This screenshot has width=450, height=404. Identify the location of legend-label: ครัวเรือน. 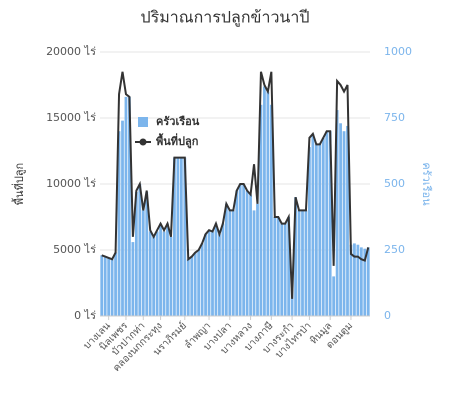
(178, 121).